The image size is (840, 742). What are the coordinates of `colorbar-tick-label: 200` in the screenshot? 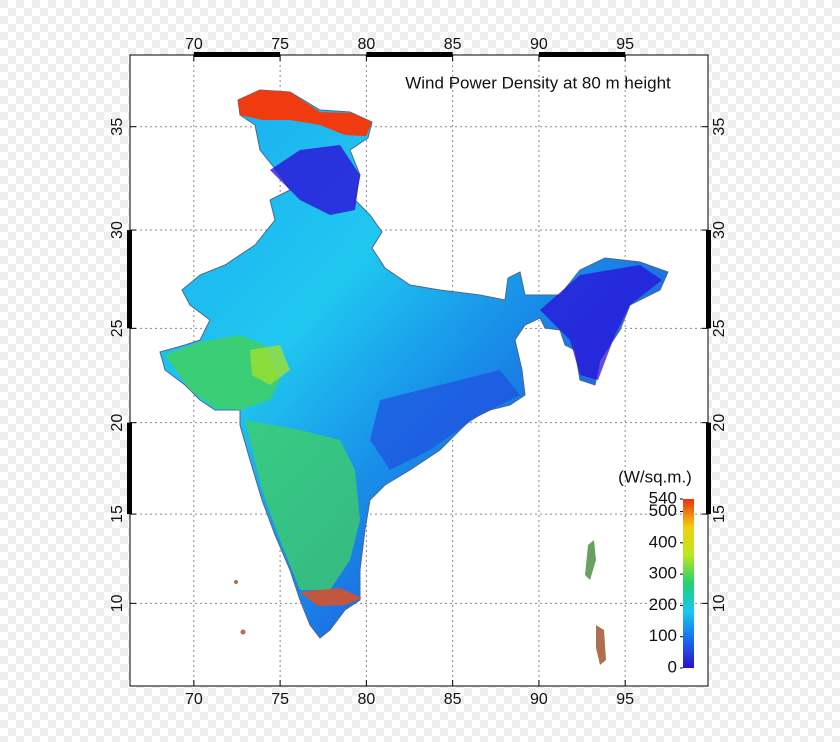 It's located at (663, 604).